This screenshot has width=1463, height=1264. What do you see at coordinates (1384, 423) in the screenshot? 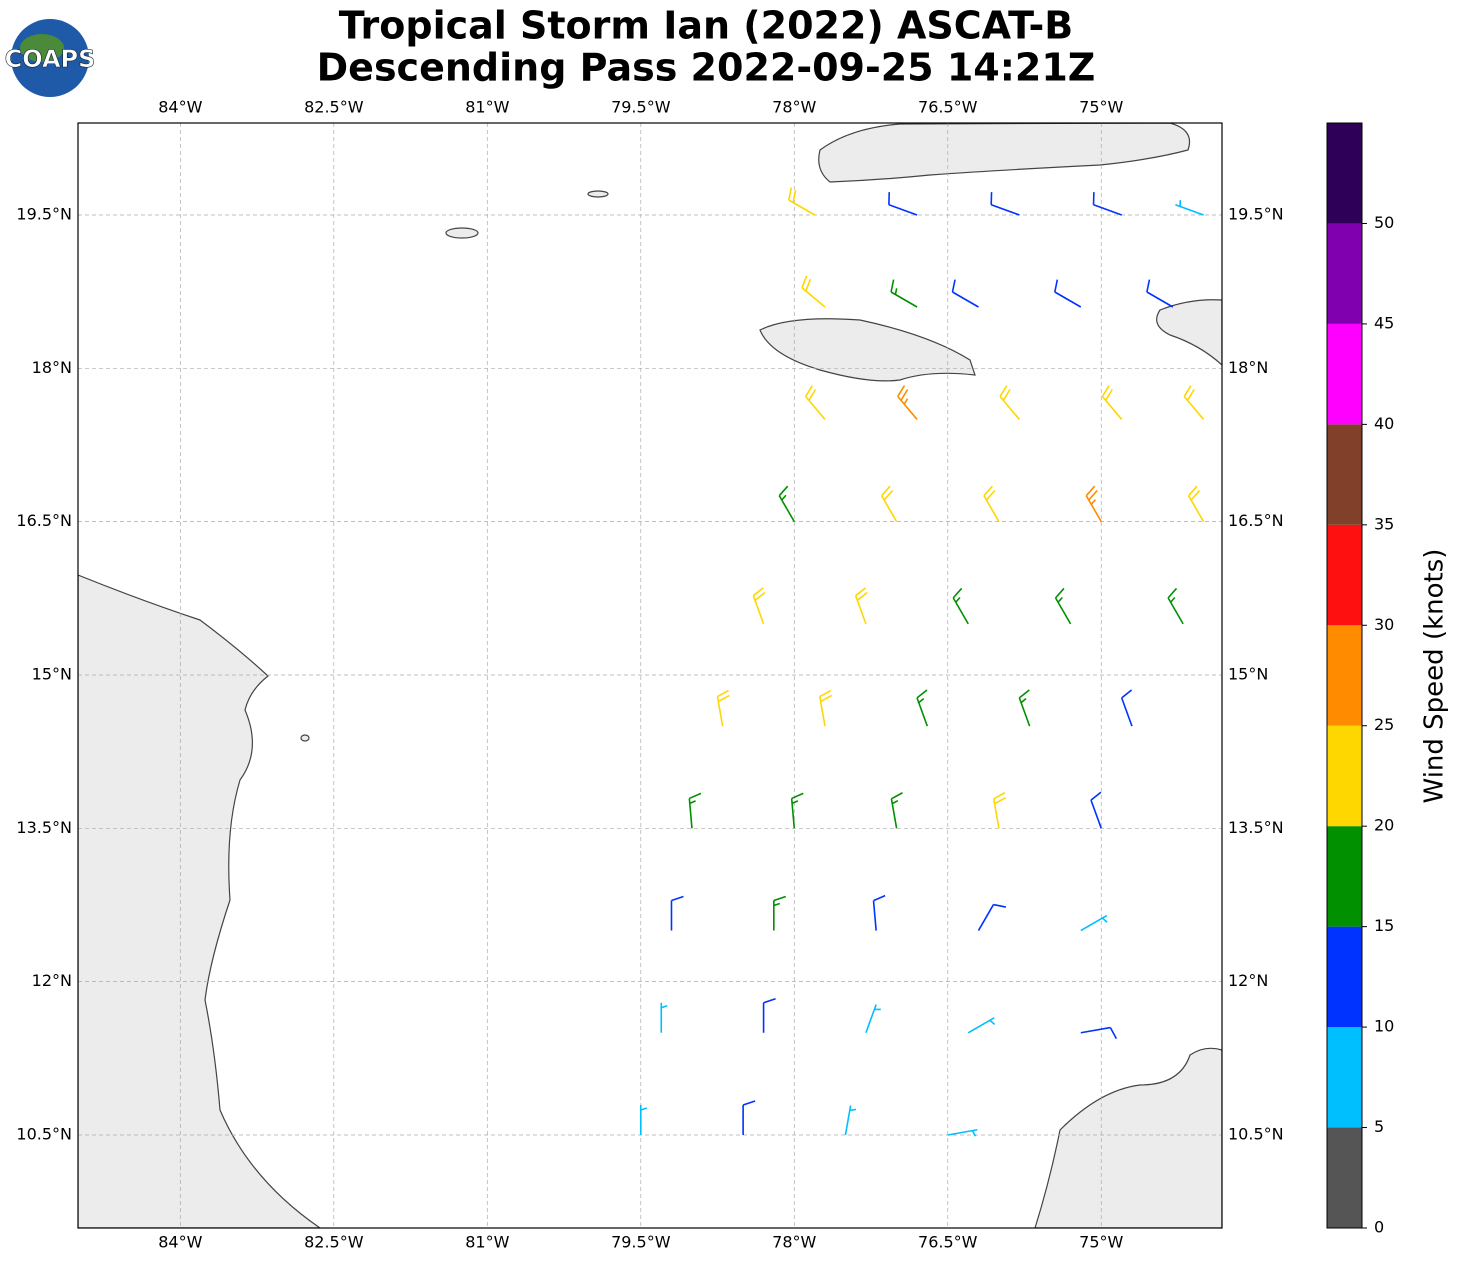
I see `colorbar-tick-label: 40` at bounding box center [1384, 423].